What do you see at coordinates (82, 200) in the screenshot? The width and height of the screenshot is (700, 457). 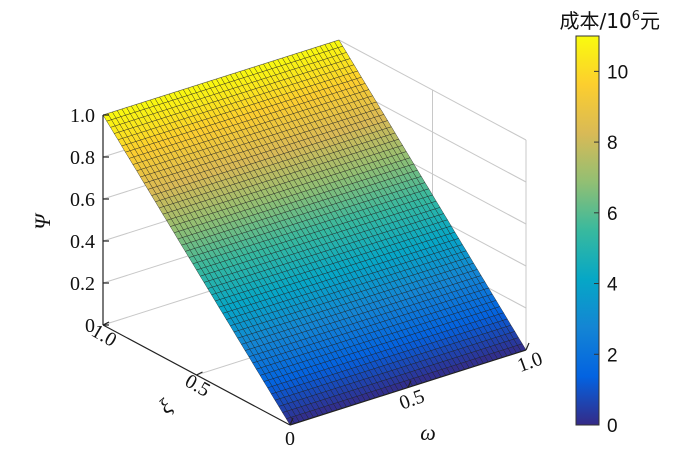 I see `z-tick-label: 0.6` at bounding box center [82, 200].